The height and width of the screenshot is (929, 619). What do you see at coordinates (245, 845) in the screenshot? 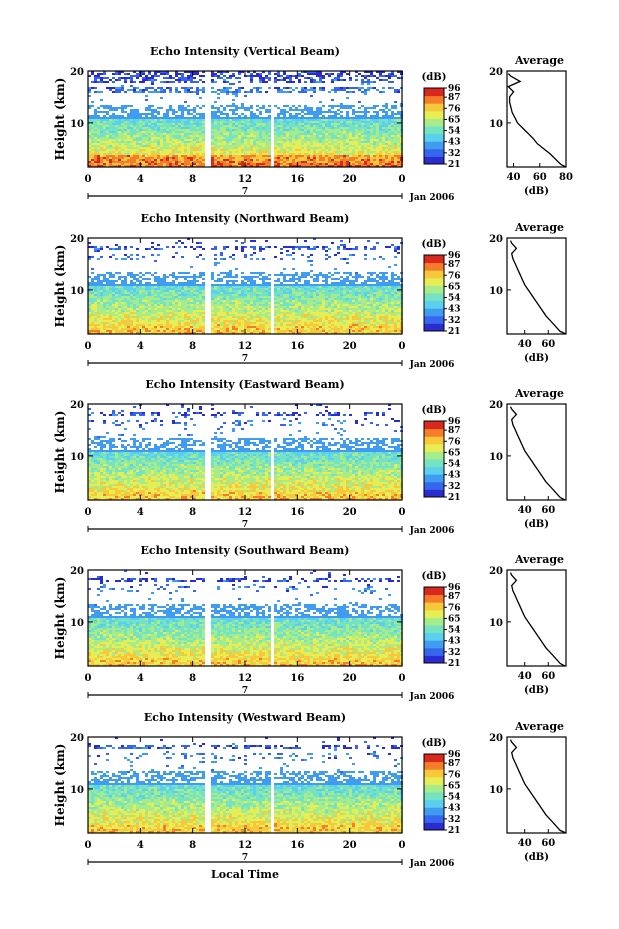
I see `x-tick-label: 12` at bounding box center [245, 845].